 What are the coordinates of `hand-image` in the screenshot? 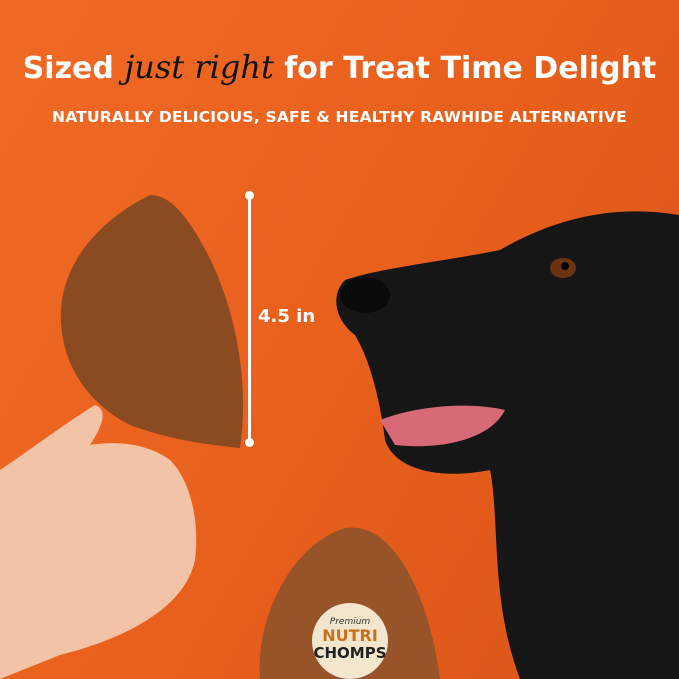 It's located at (98, 542).